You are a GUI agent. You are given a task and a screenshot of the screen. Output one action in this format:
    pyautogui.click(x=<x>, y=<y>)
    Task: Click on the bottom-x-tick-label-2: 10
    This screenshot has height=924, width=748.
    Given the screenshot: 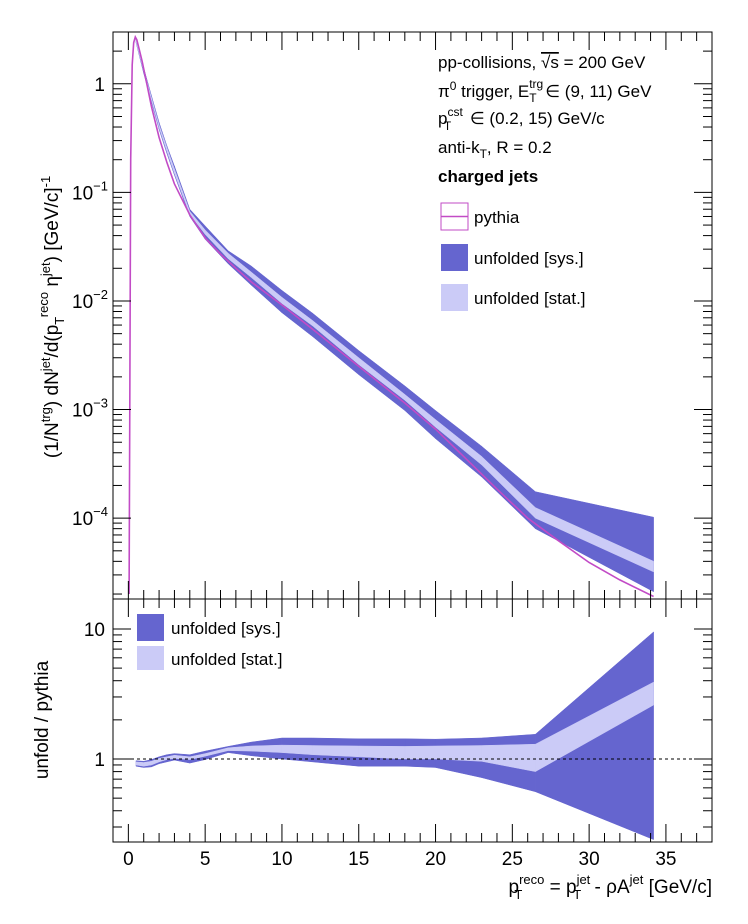 What is the action you would take?
    pyautogui.click(x=281, y=859)
    